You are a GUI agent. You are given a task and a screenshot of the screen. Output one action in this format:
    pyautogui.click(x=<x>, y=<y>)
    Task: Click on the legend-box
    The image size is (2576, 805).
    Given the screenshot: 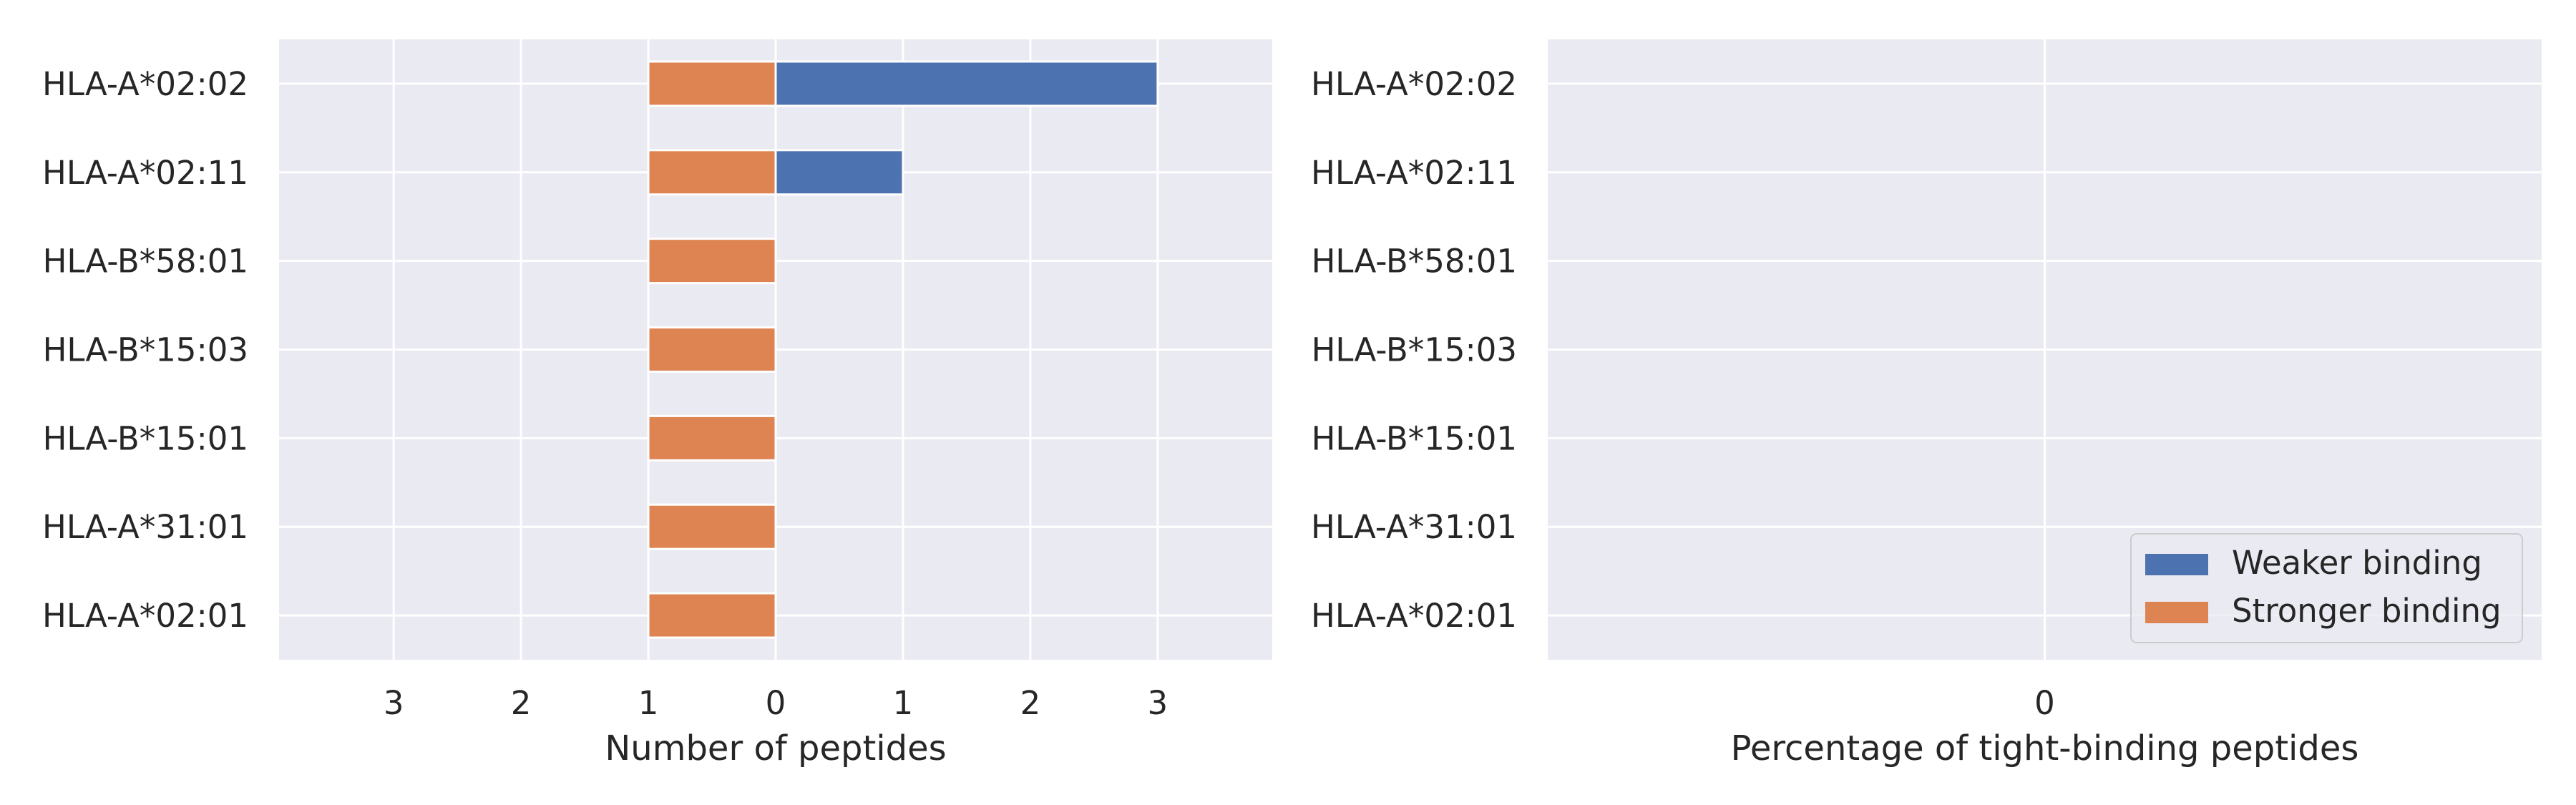 What is the action you would take?
    pyautogui.click(x=2326, y=588)
    